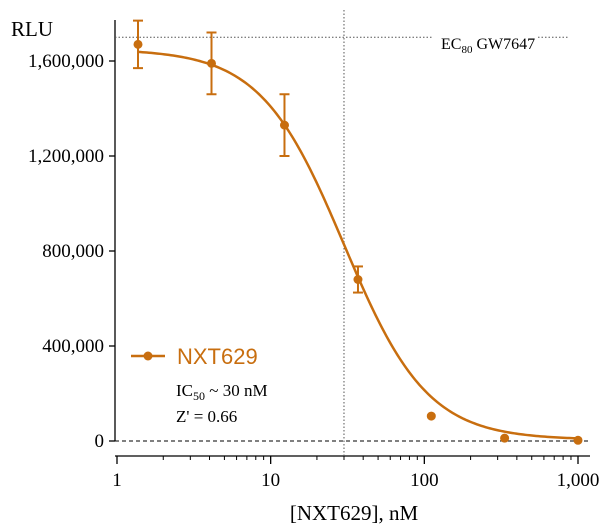 This screenshot has width=605, height=527. I want to click on y-axis-ticks: 0 400,000 800,000 1,200,000 1,600,000, so click(71, 251).